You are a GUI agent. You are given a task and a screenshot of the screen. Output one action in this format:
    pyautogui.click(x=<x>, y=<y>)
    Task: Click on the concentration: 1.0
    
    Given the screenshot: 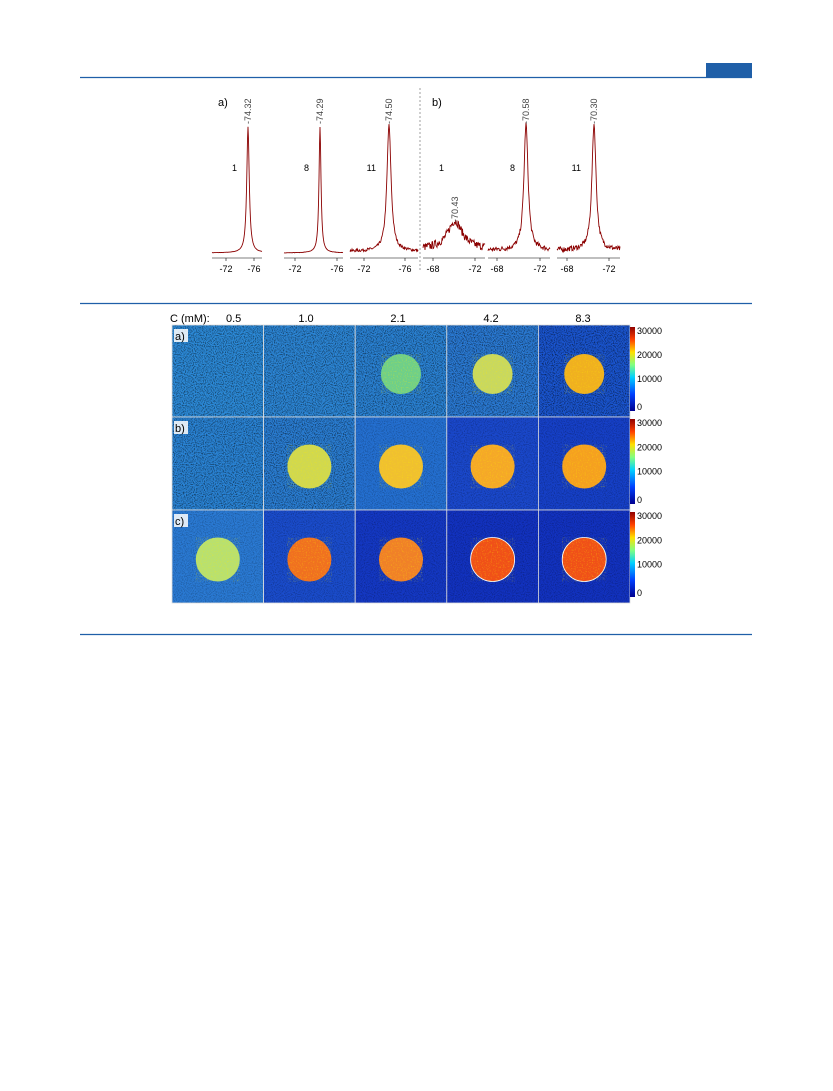 What is the action you would take?
    pyautogui.click(x=305, y=319)
    